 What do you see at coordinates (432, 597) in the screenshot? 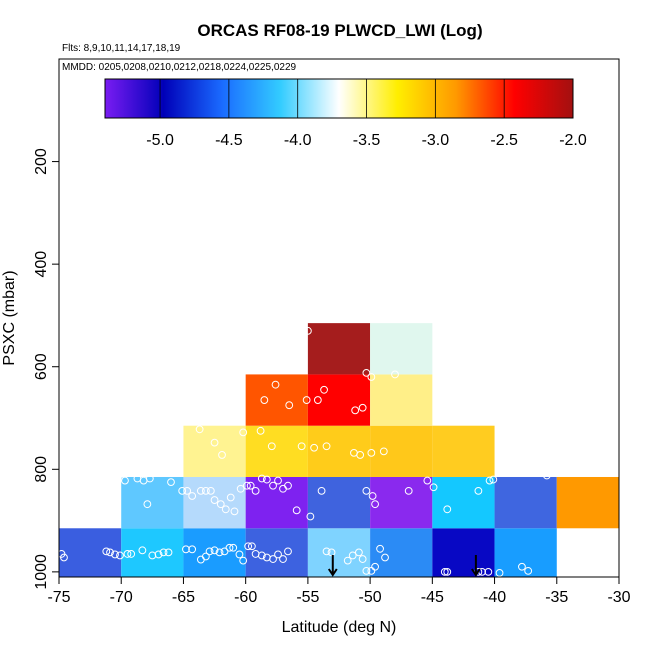
I see `x-tick-label: -45` at bounding box center [432, 597].